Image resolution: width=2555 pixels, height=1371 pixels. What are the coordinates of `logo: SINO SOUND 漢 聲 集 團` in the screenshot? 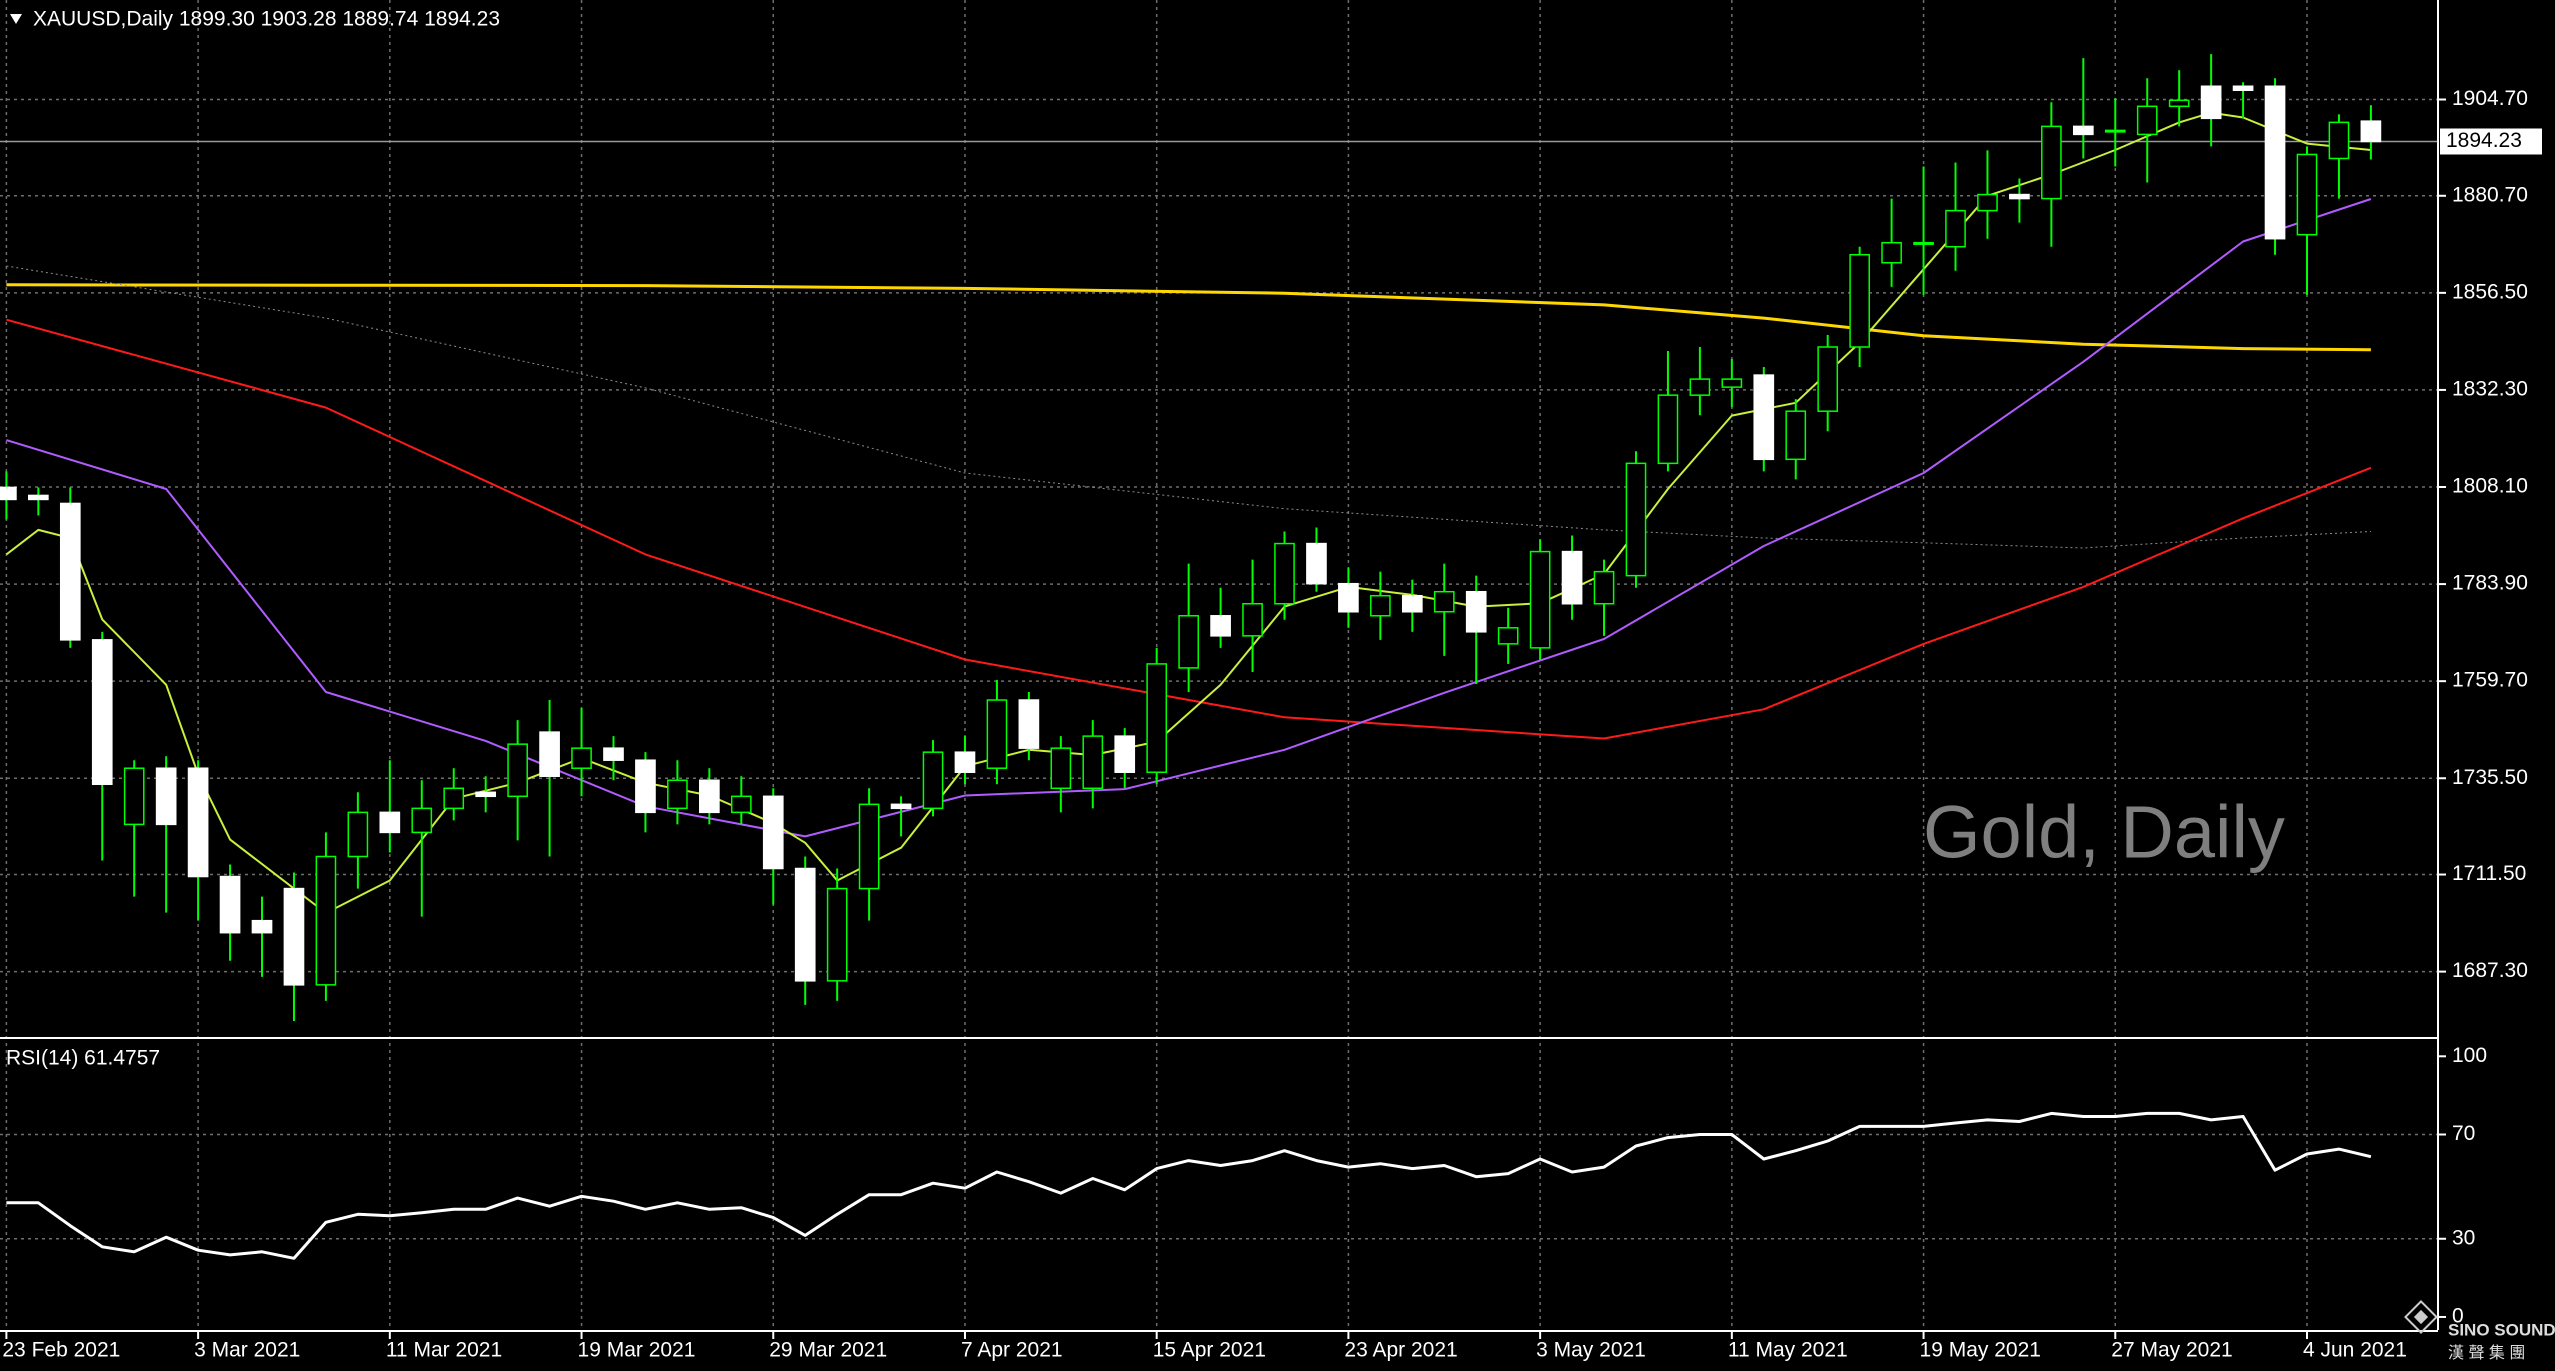 It's located at (2479, 1334).